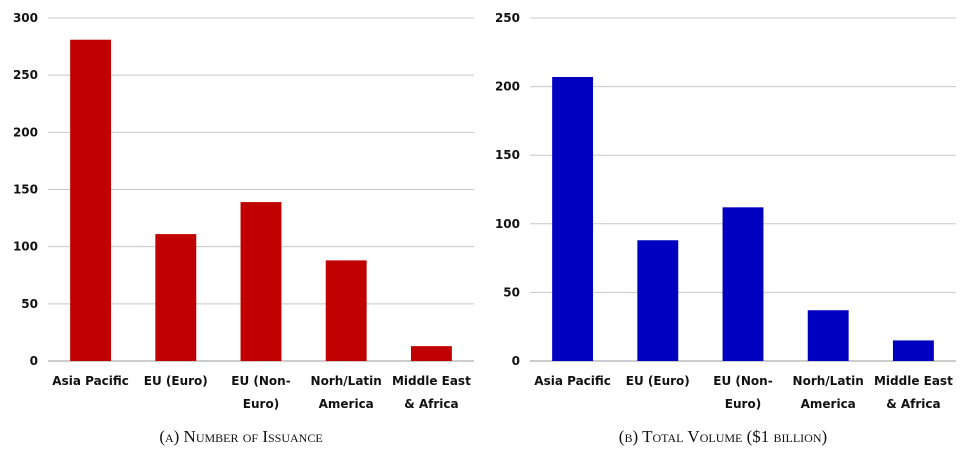 Image resolution: width=964 pixels, height=455 pixels. I want to click on y-tick-label: 300, so click(25, 18).